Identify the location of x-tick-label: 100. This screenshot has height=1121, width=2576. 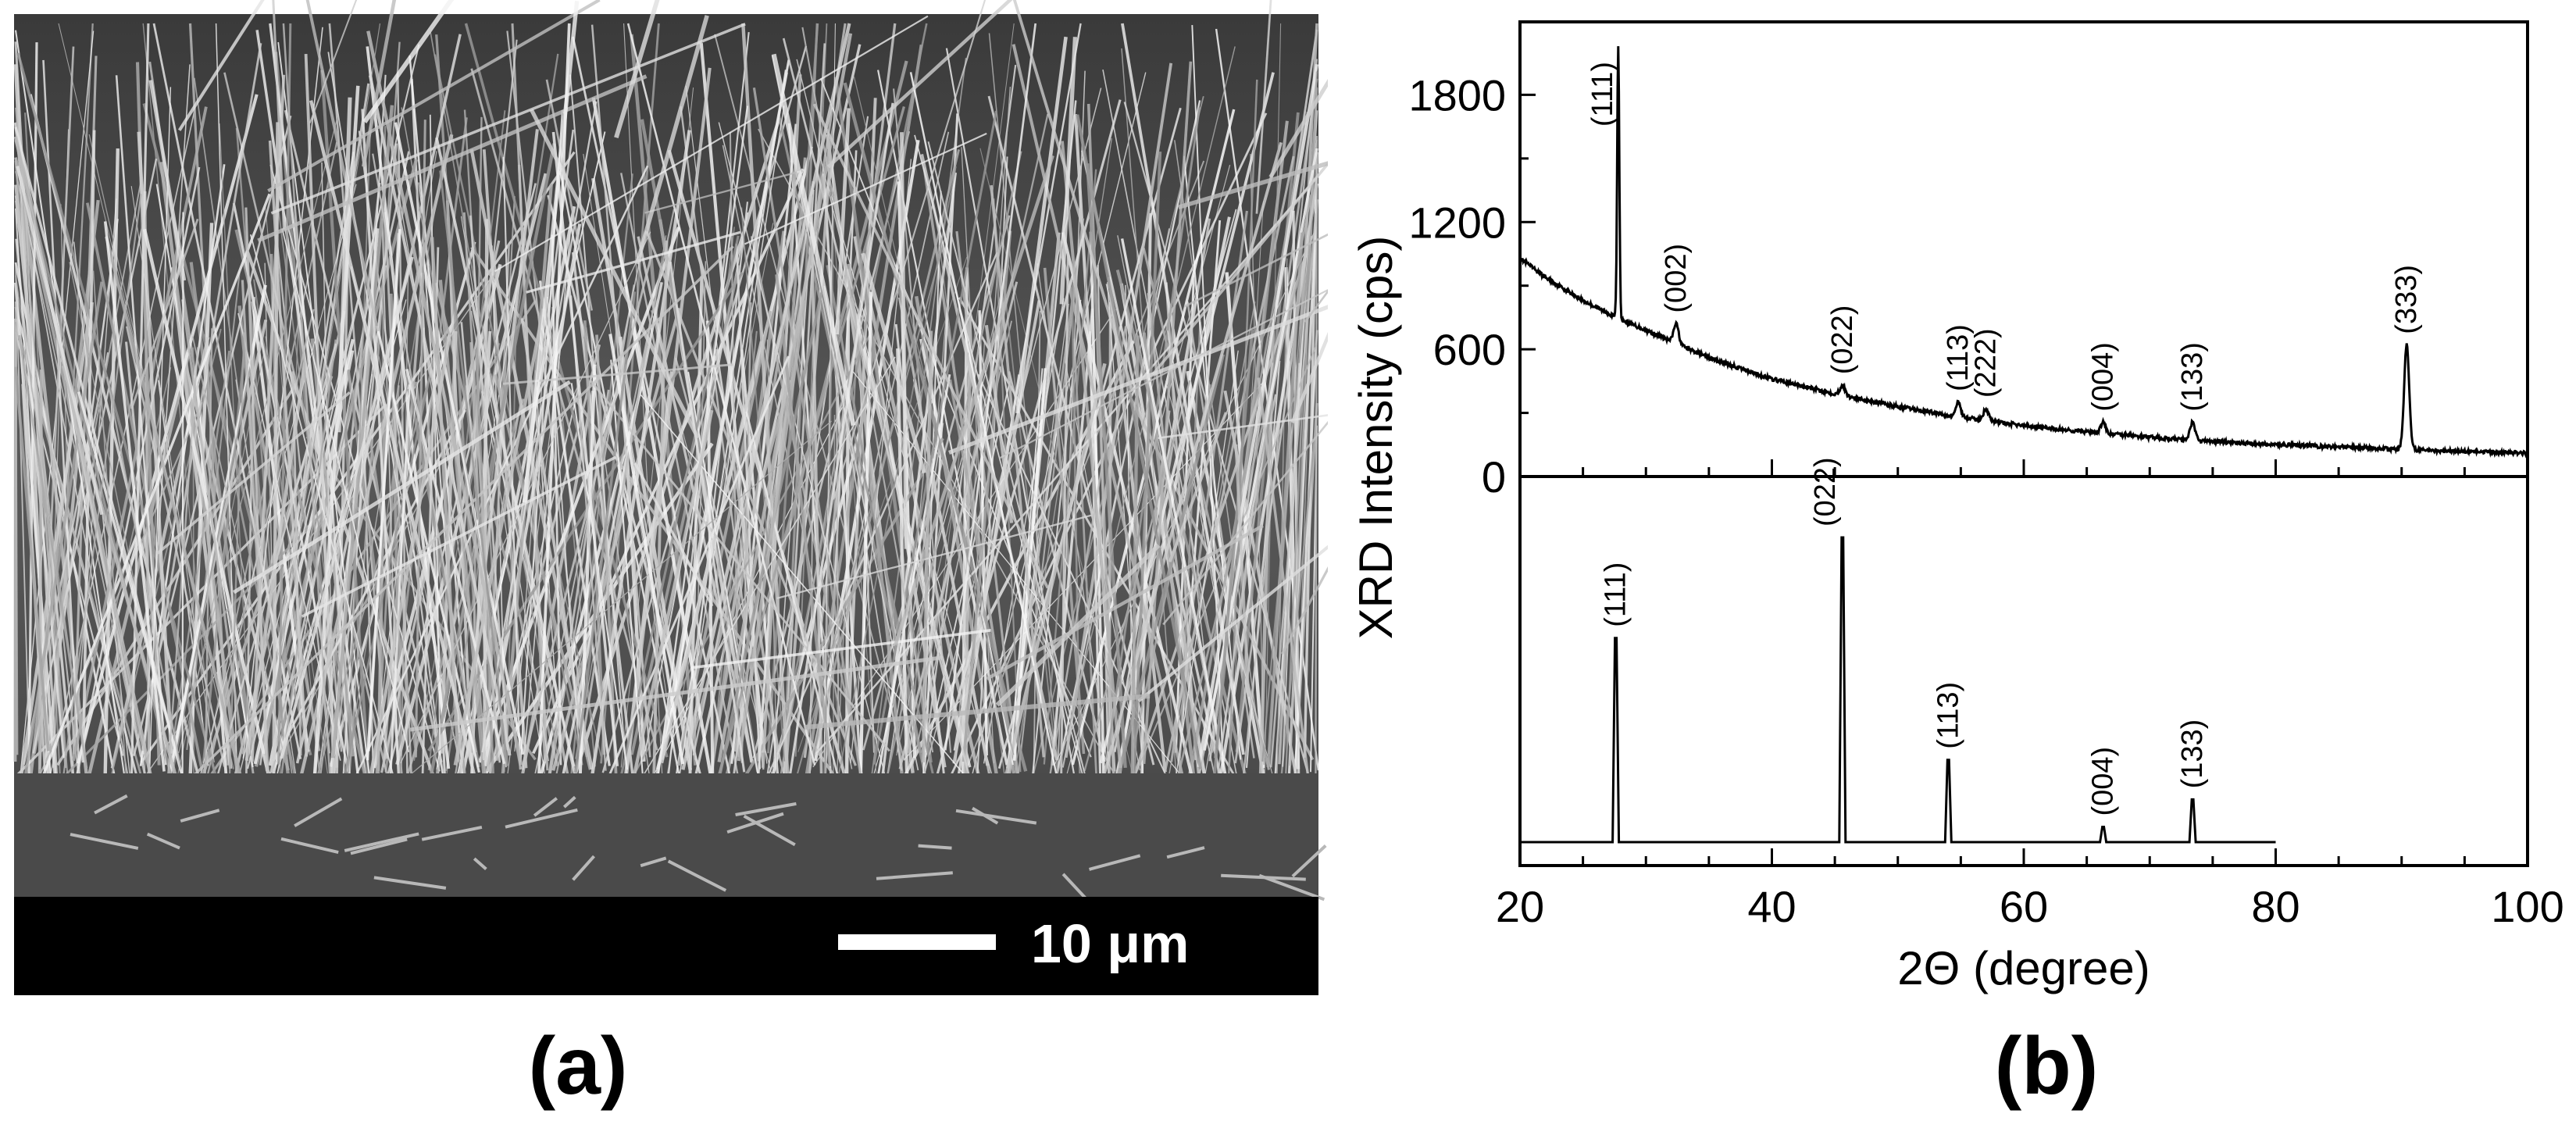
(2527, 907).